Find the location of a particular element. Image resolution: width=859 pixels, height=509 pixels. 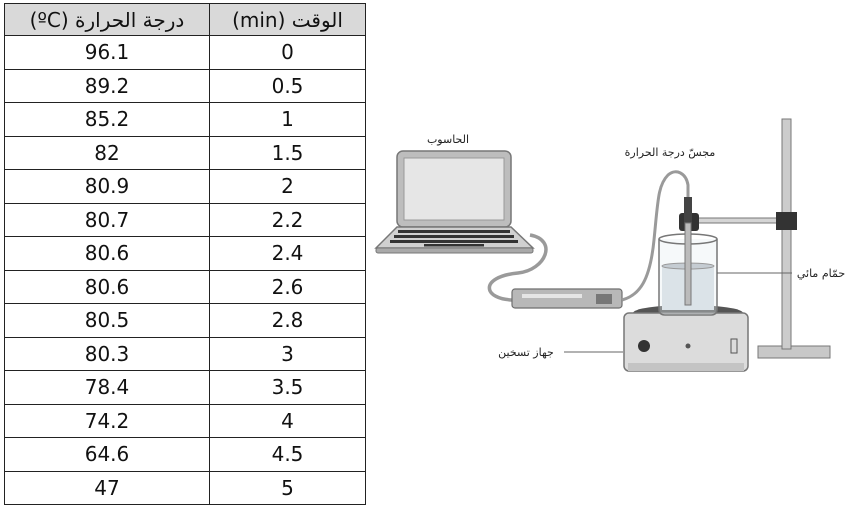

table-row: 96.1 0 is located at coordinates (185, 52).